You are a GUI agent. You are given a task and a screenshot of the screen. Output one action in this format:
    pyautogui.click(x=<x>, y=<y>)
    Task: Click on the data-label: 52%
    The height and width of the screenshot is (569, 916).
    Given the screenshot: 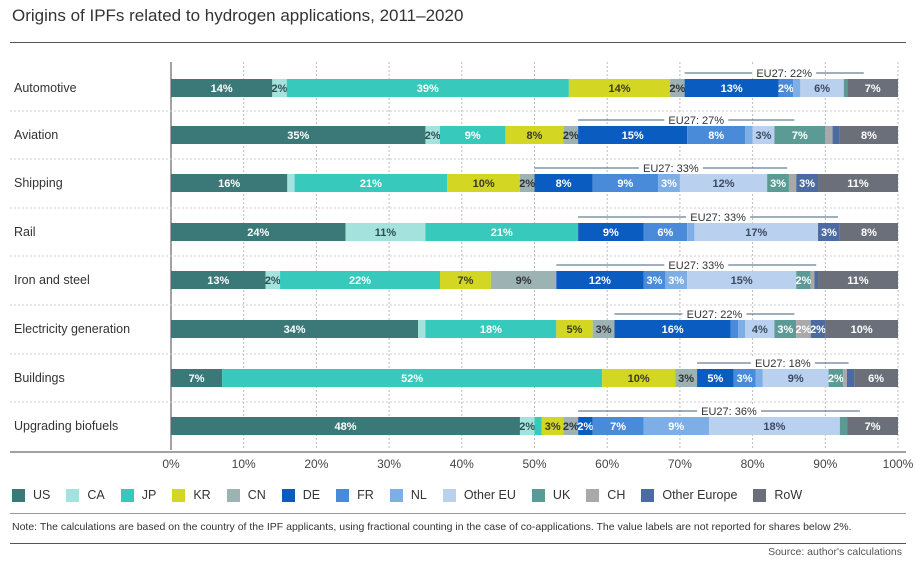 What is the action you would take?
    pyautogui.click(x=412, y=379)
    